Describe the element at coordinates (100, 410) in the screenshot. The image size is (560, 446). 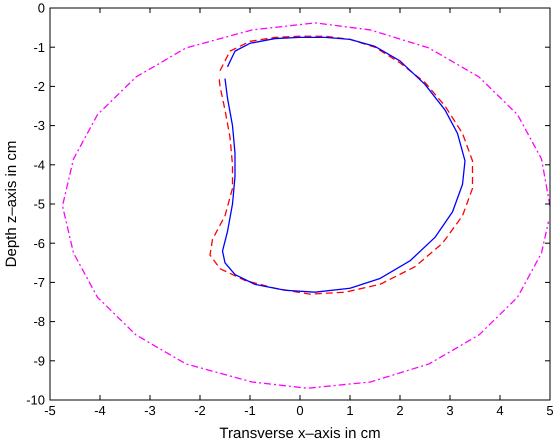
I see `x-tick-label: -4` at that location.